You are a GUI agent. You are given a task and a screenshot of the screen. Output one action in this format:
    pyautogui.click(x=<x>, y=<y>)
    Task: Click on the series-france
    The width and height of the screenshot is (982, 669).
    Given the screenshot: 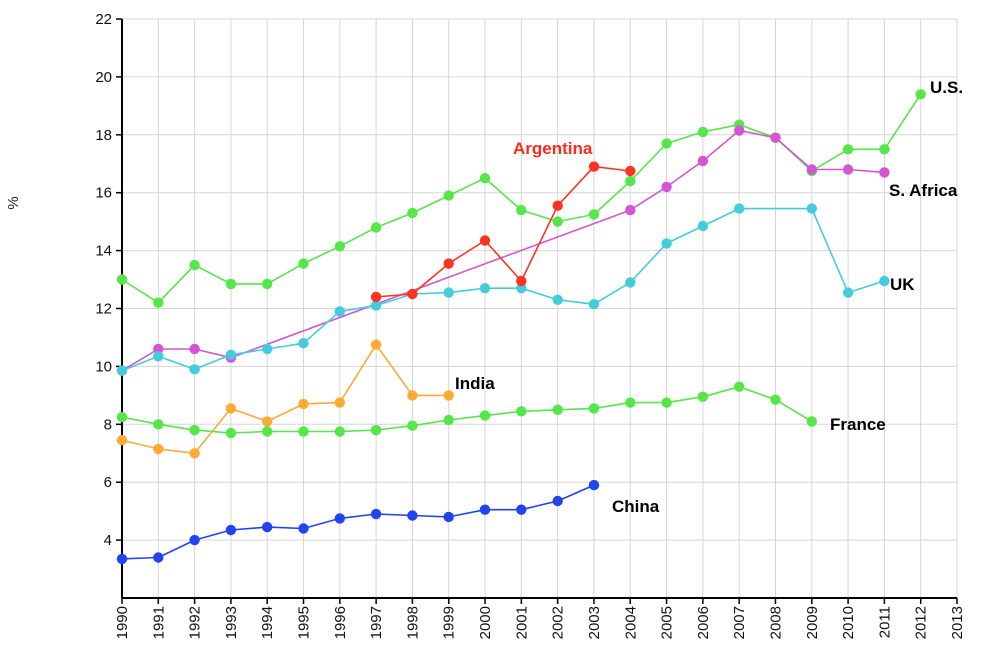 What is the action you would take?
    pyautogui.click(x=466, y=410)
    